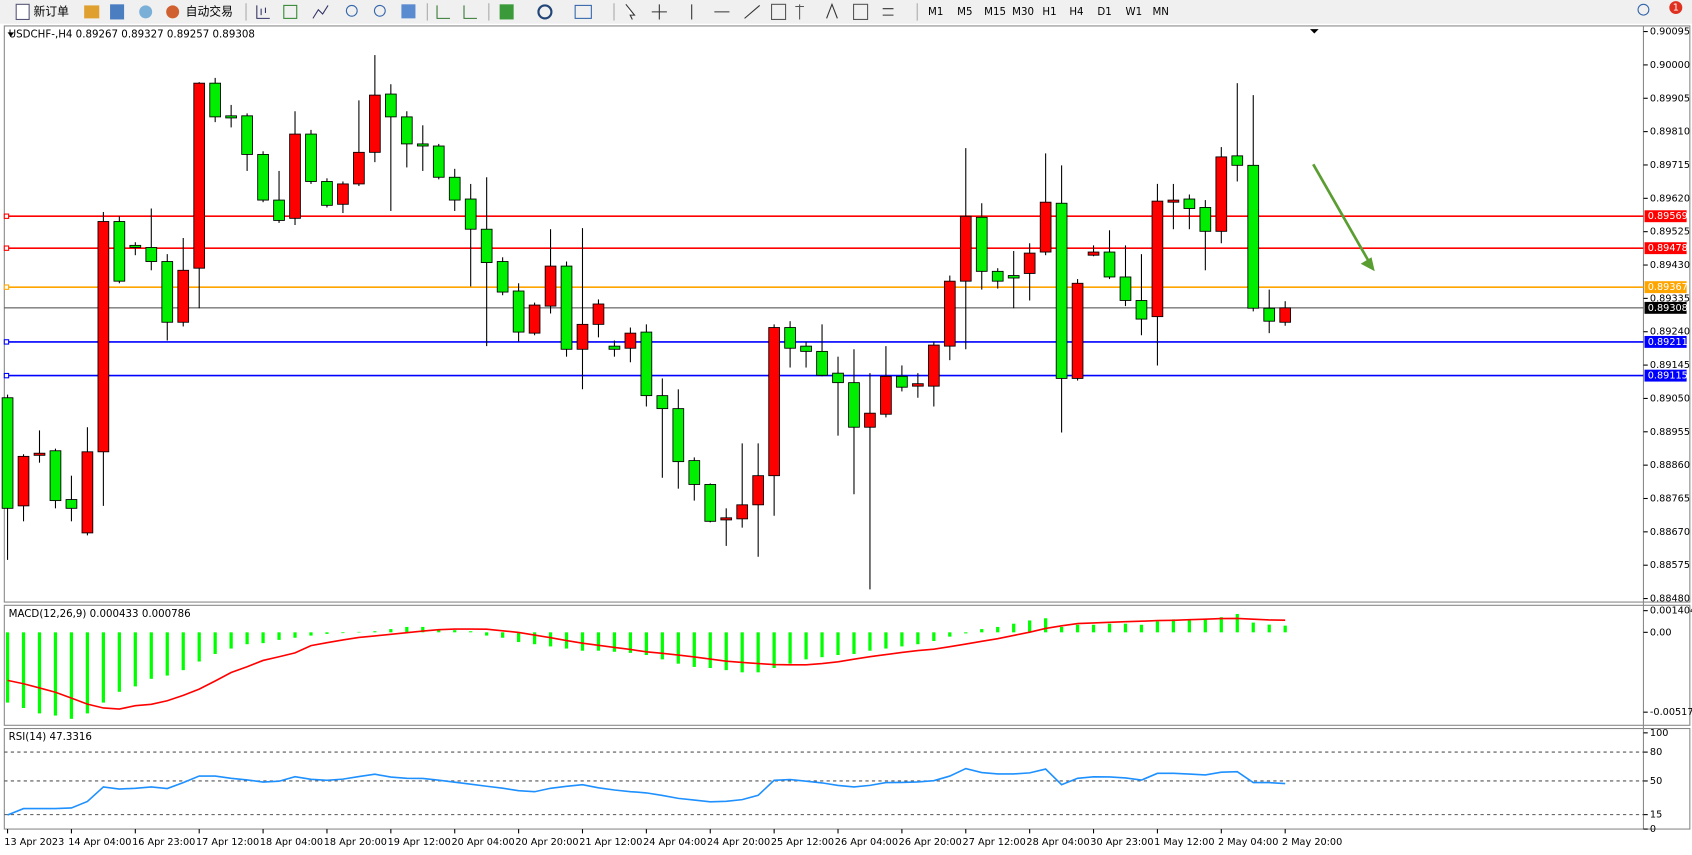 The width and height of the screenshot is (1692, 855). What do you see at coordinates (1057, 842) in the screenshot?
I see `x-tick-label: 28 Apr 04:00` at bounding box center [1057, 842].